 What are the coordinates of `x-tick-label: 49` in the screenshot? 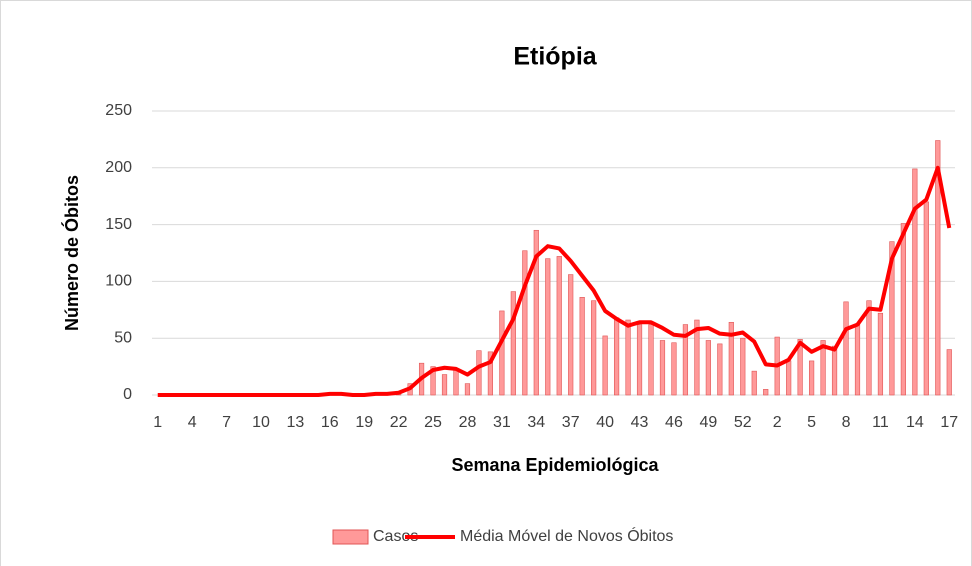 It's located at (708, 422).